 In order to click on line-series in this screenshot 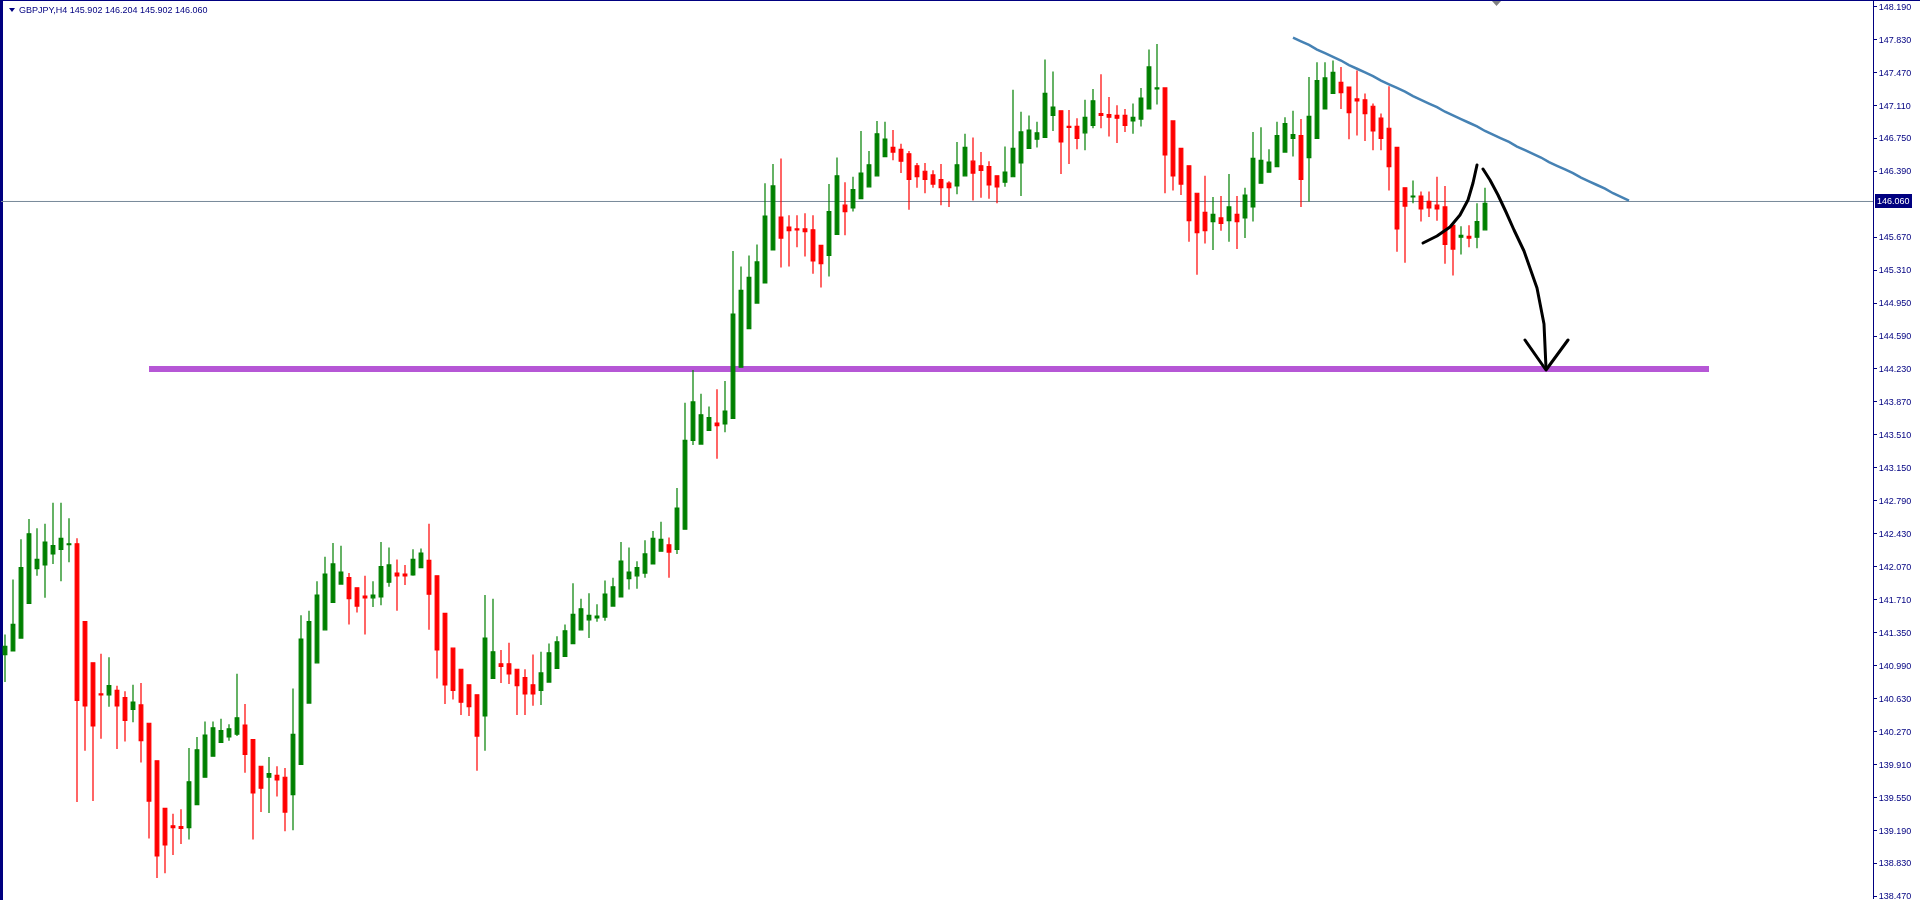, I will do `click(1461, 119)`.